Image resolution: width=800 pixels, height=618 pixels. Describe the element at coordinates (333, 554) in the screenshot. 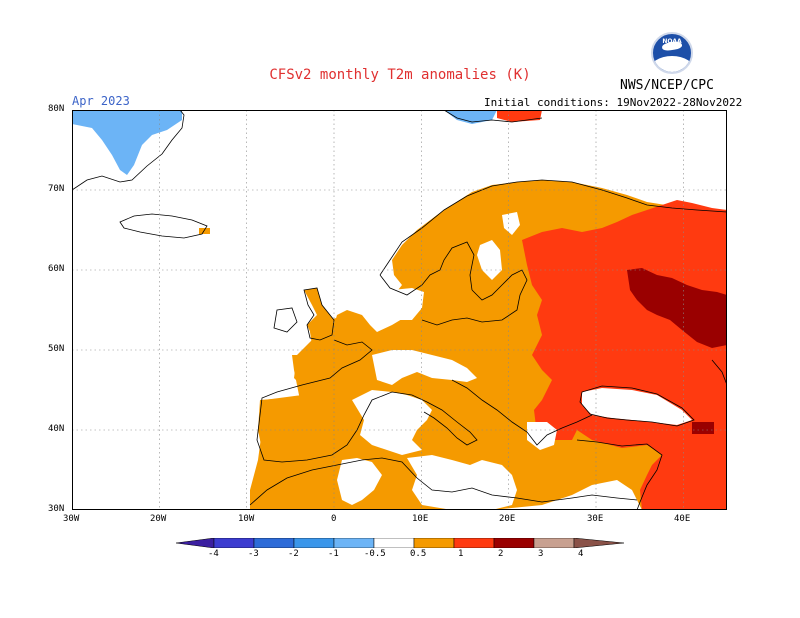

I see `colorbar-label-minus1: -1` at that location.